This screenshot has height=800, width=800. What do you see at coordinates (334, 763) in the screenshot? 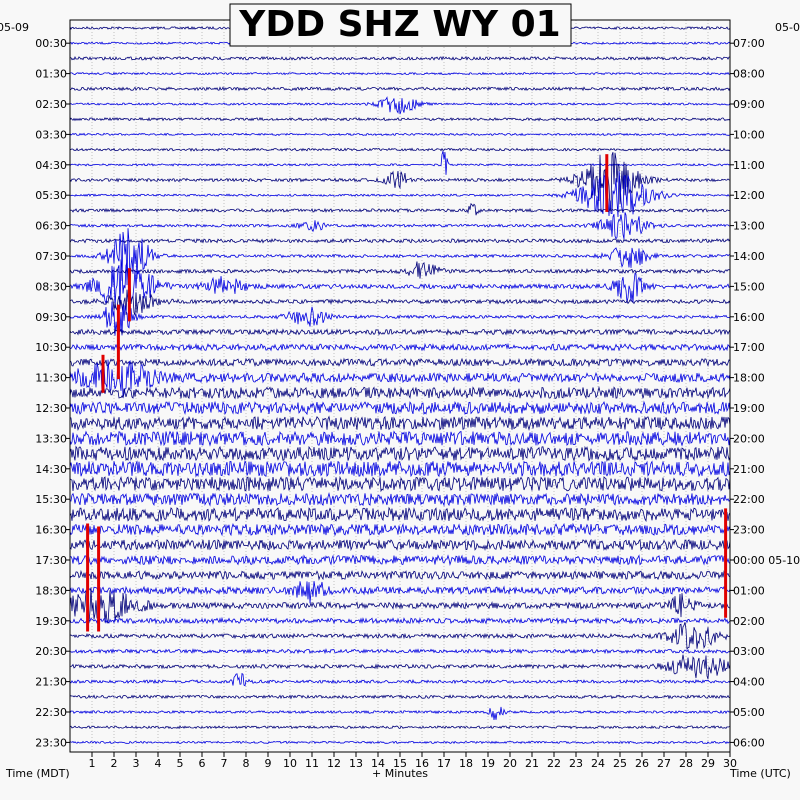
I see `x-tick-label: 12` at bounding box center [334, 763].